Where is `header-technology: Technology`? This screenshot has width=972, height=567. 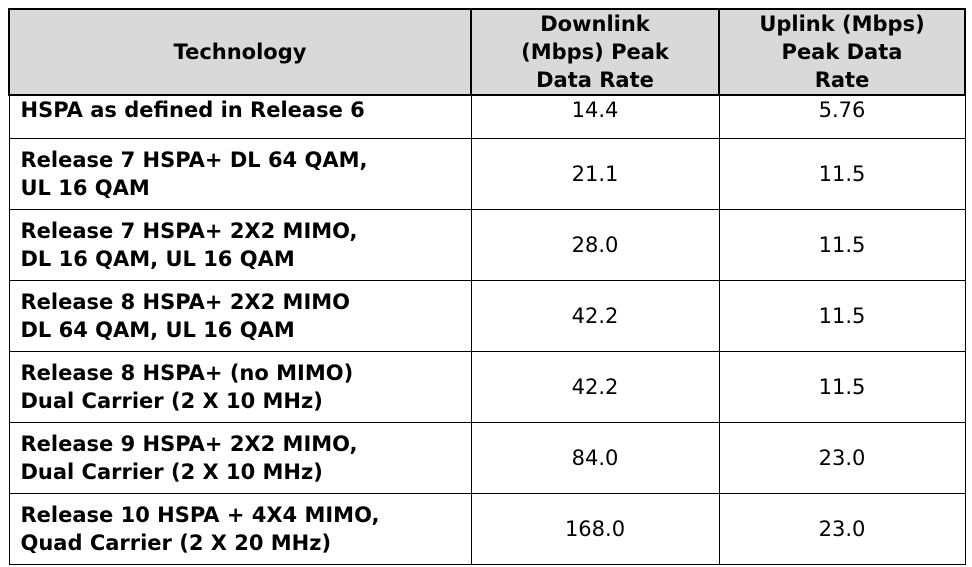 header-technology: Technology is located at coordinates (240, 52).